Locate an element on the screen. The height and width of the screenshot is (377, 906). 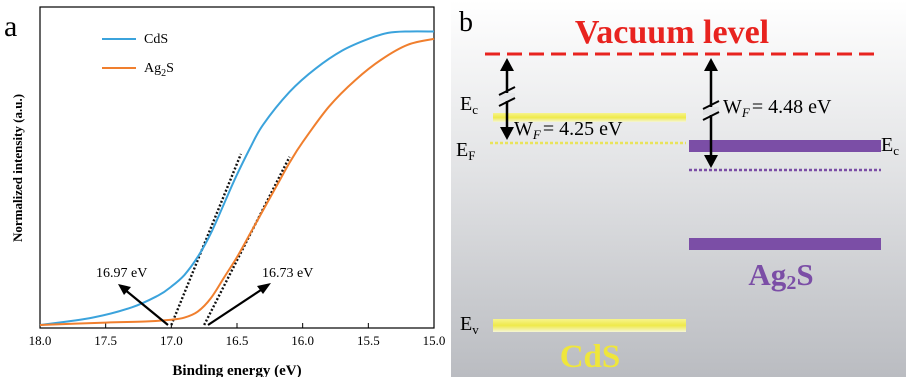
annotation-label-ag2s: 16.73 eV is located at coordinates (287, 273).